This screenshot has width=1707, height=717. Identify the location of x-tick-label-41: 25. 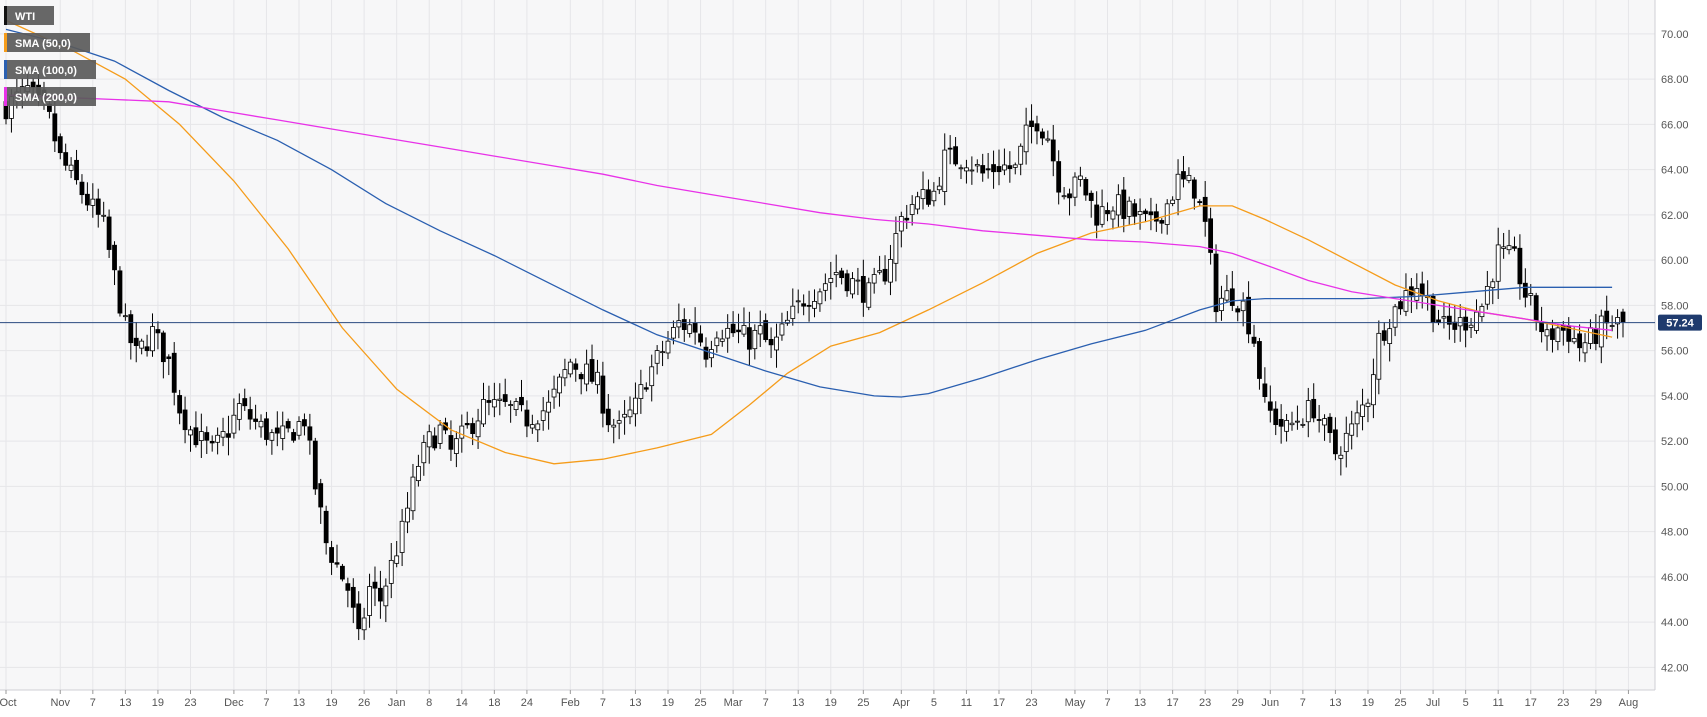
(1400, 703).